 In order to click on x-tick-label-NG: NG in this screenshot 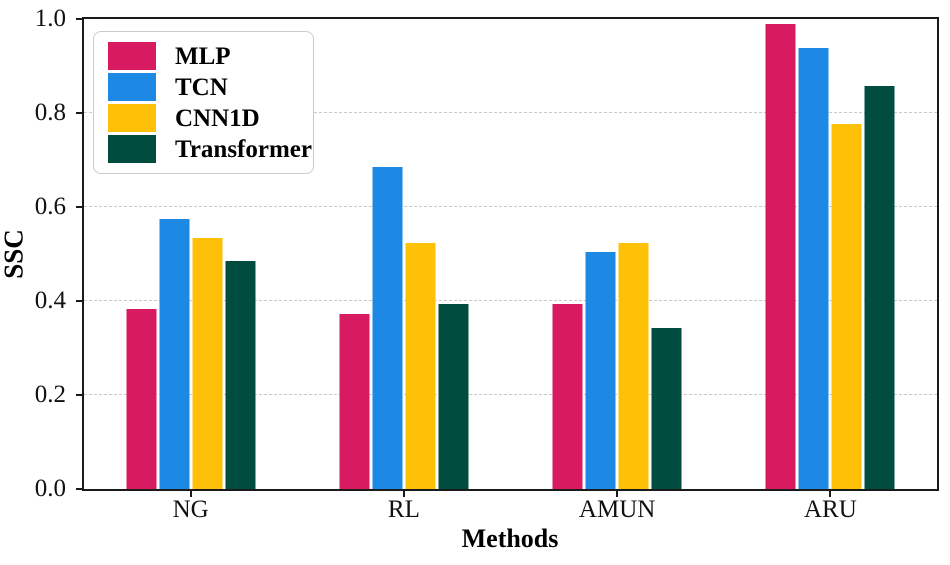, I will do `click(190, 509)`.